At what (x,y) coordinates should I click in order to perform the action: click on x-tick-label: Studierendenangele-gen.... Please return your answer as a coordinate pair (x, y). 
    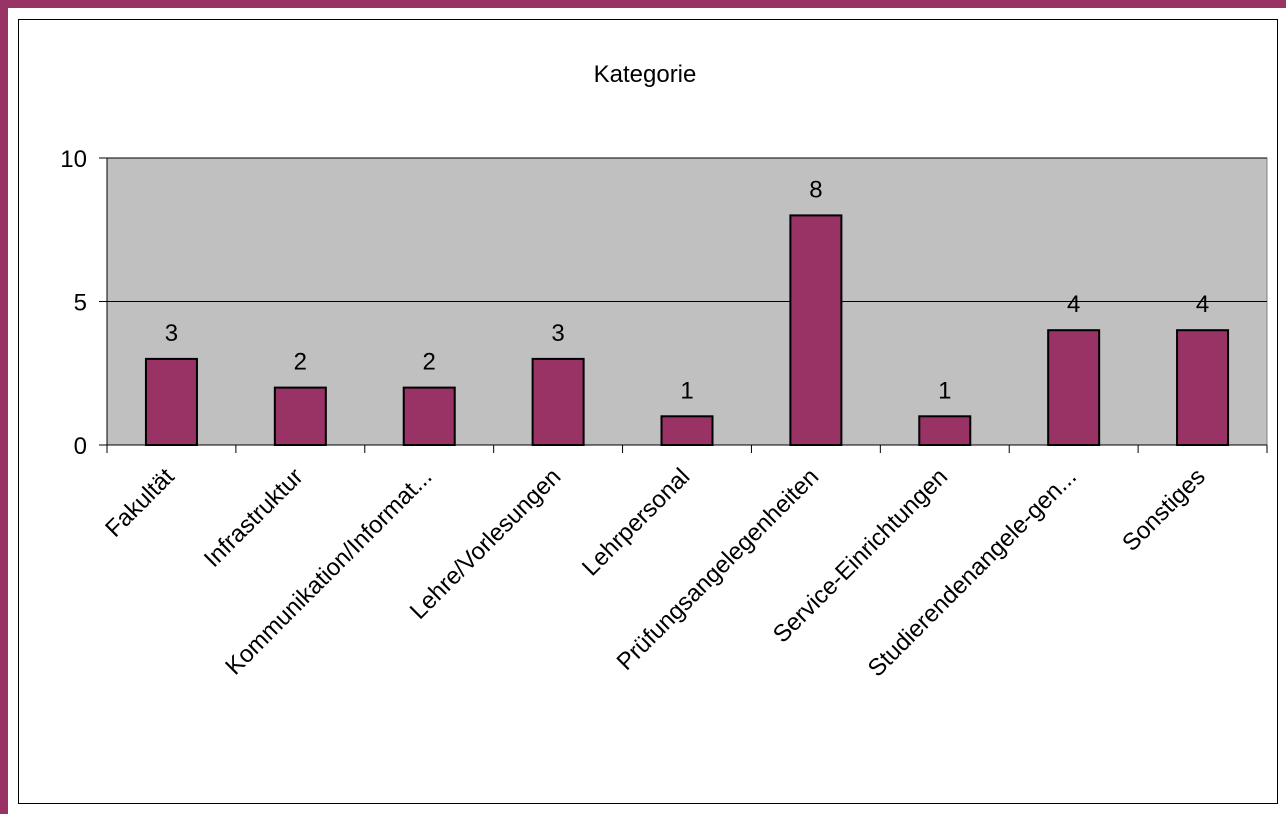
    Looking at the image, I should click on (972, 572).